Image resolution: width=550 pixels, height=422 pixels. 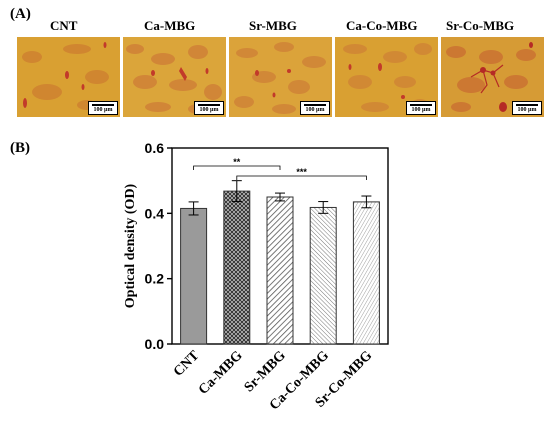 I want to click on image-label-sr-co-mbg: Sr-Co-MBG, so click(x=480, y=25).